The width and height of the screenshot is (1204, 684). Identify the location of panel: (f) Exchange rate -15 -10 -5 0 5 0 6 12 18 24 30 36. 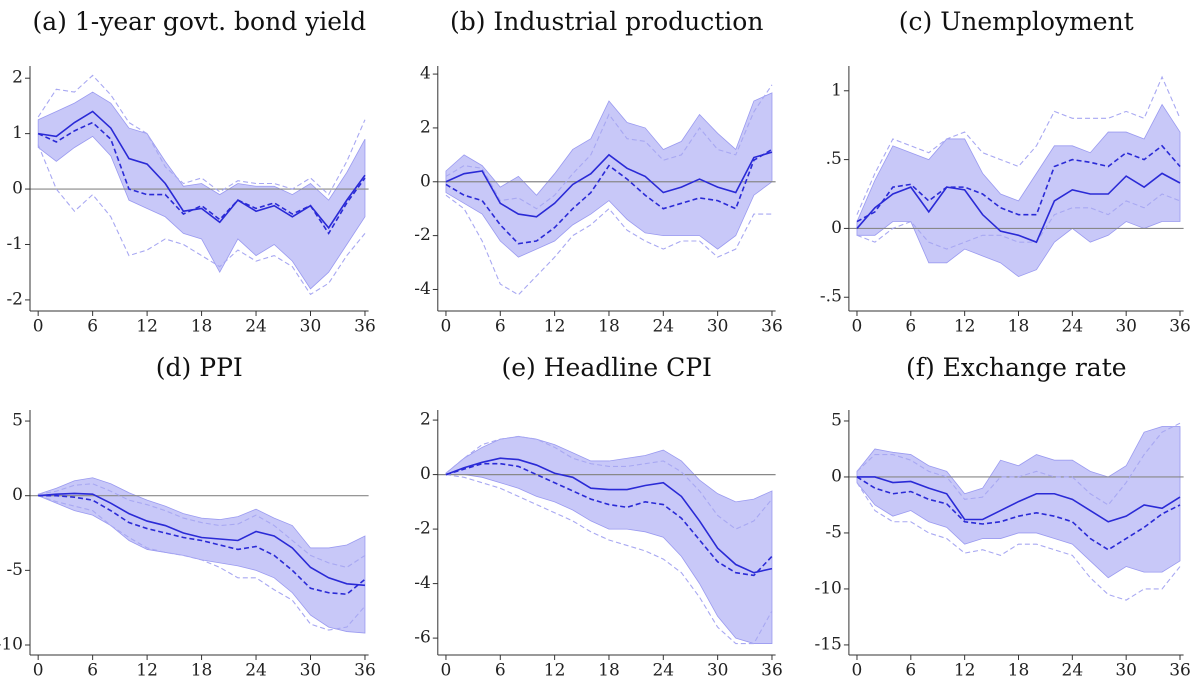
(1003, 517).